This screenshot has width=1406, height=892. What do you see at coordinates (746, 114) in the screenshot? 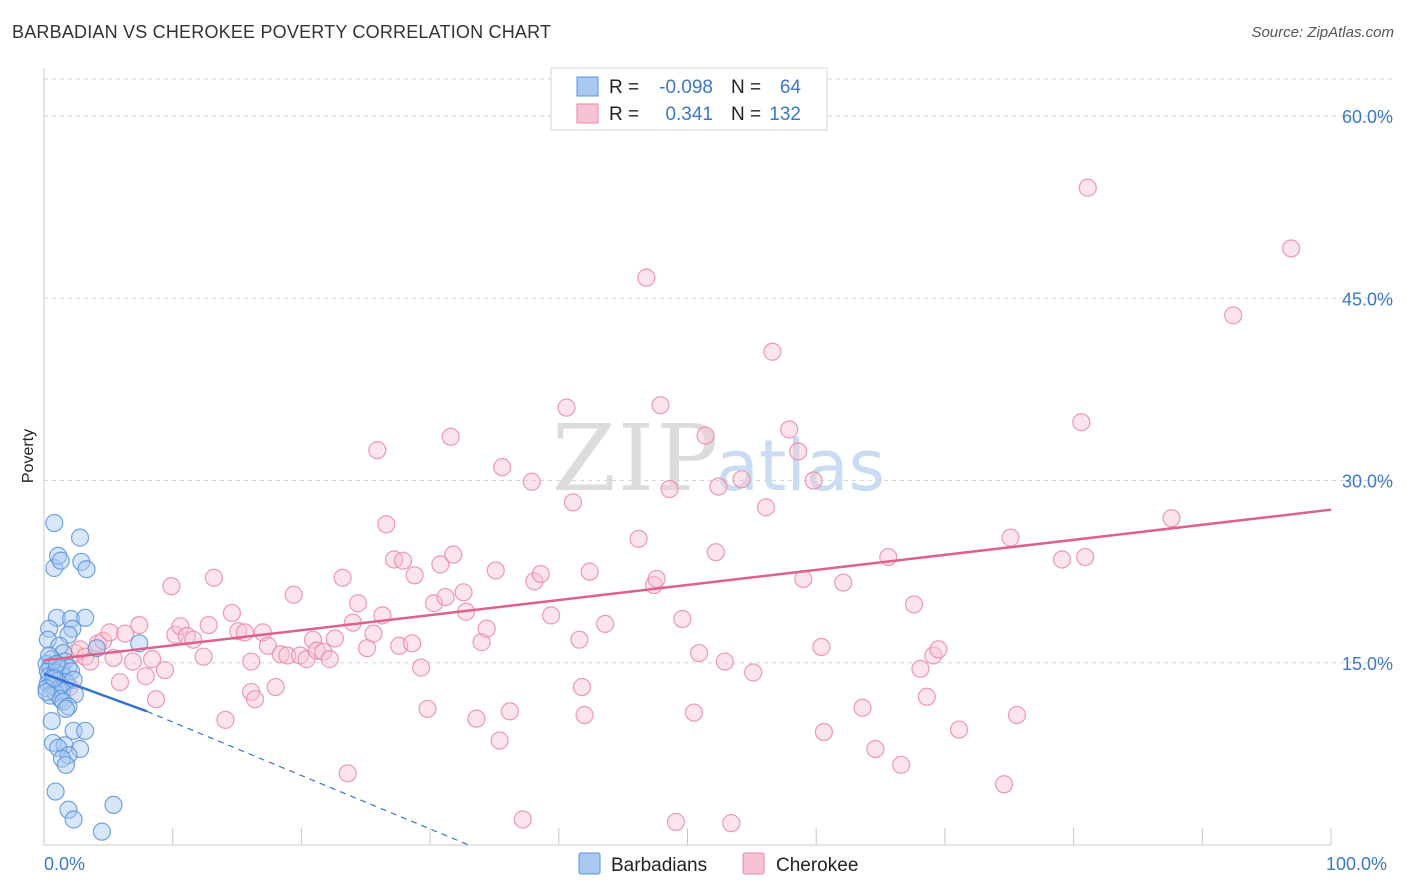
I see `stats-n-label-2: N =` at bounding box center [746, 114].